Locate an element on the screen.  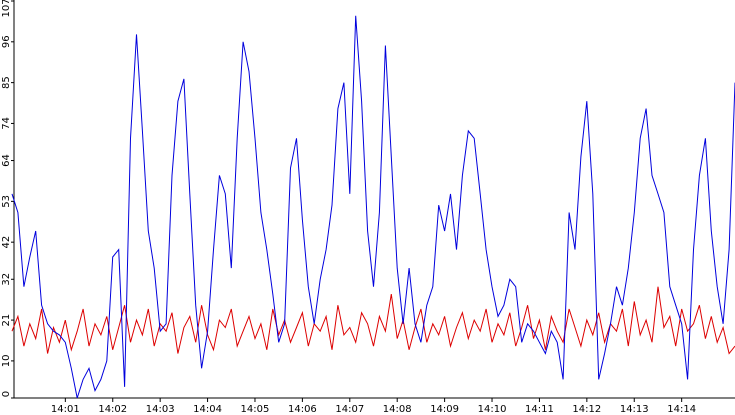
y-tick-label: 107 is located at coordinates (6, 9).